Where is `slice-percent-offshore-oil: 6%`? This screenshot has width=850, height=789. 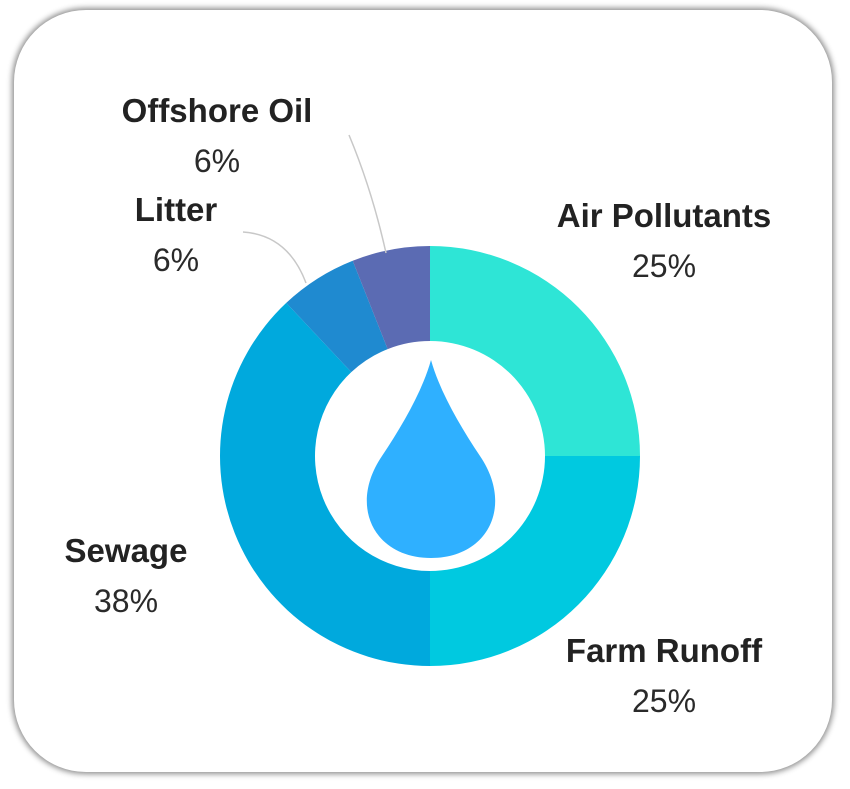 slice-percent-offshore-oil: 6% is located at coordinates (217, 161).